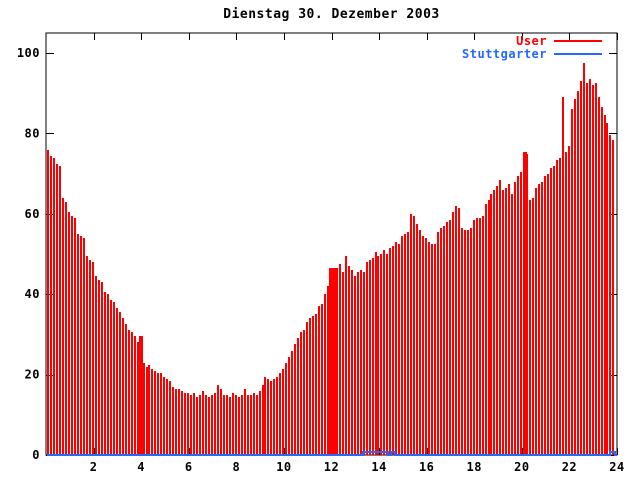 The image size is (640, 480). I want to click on legend-label-user: User, so click(531, 41).